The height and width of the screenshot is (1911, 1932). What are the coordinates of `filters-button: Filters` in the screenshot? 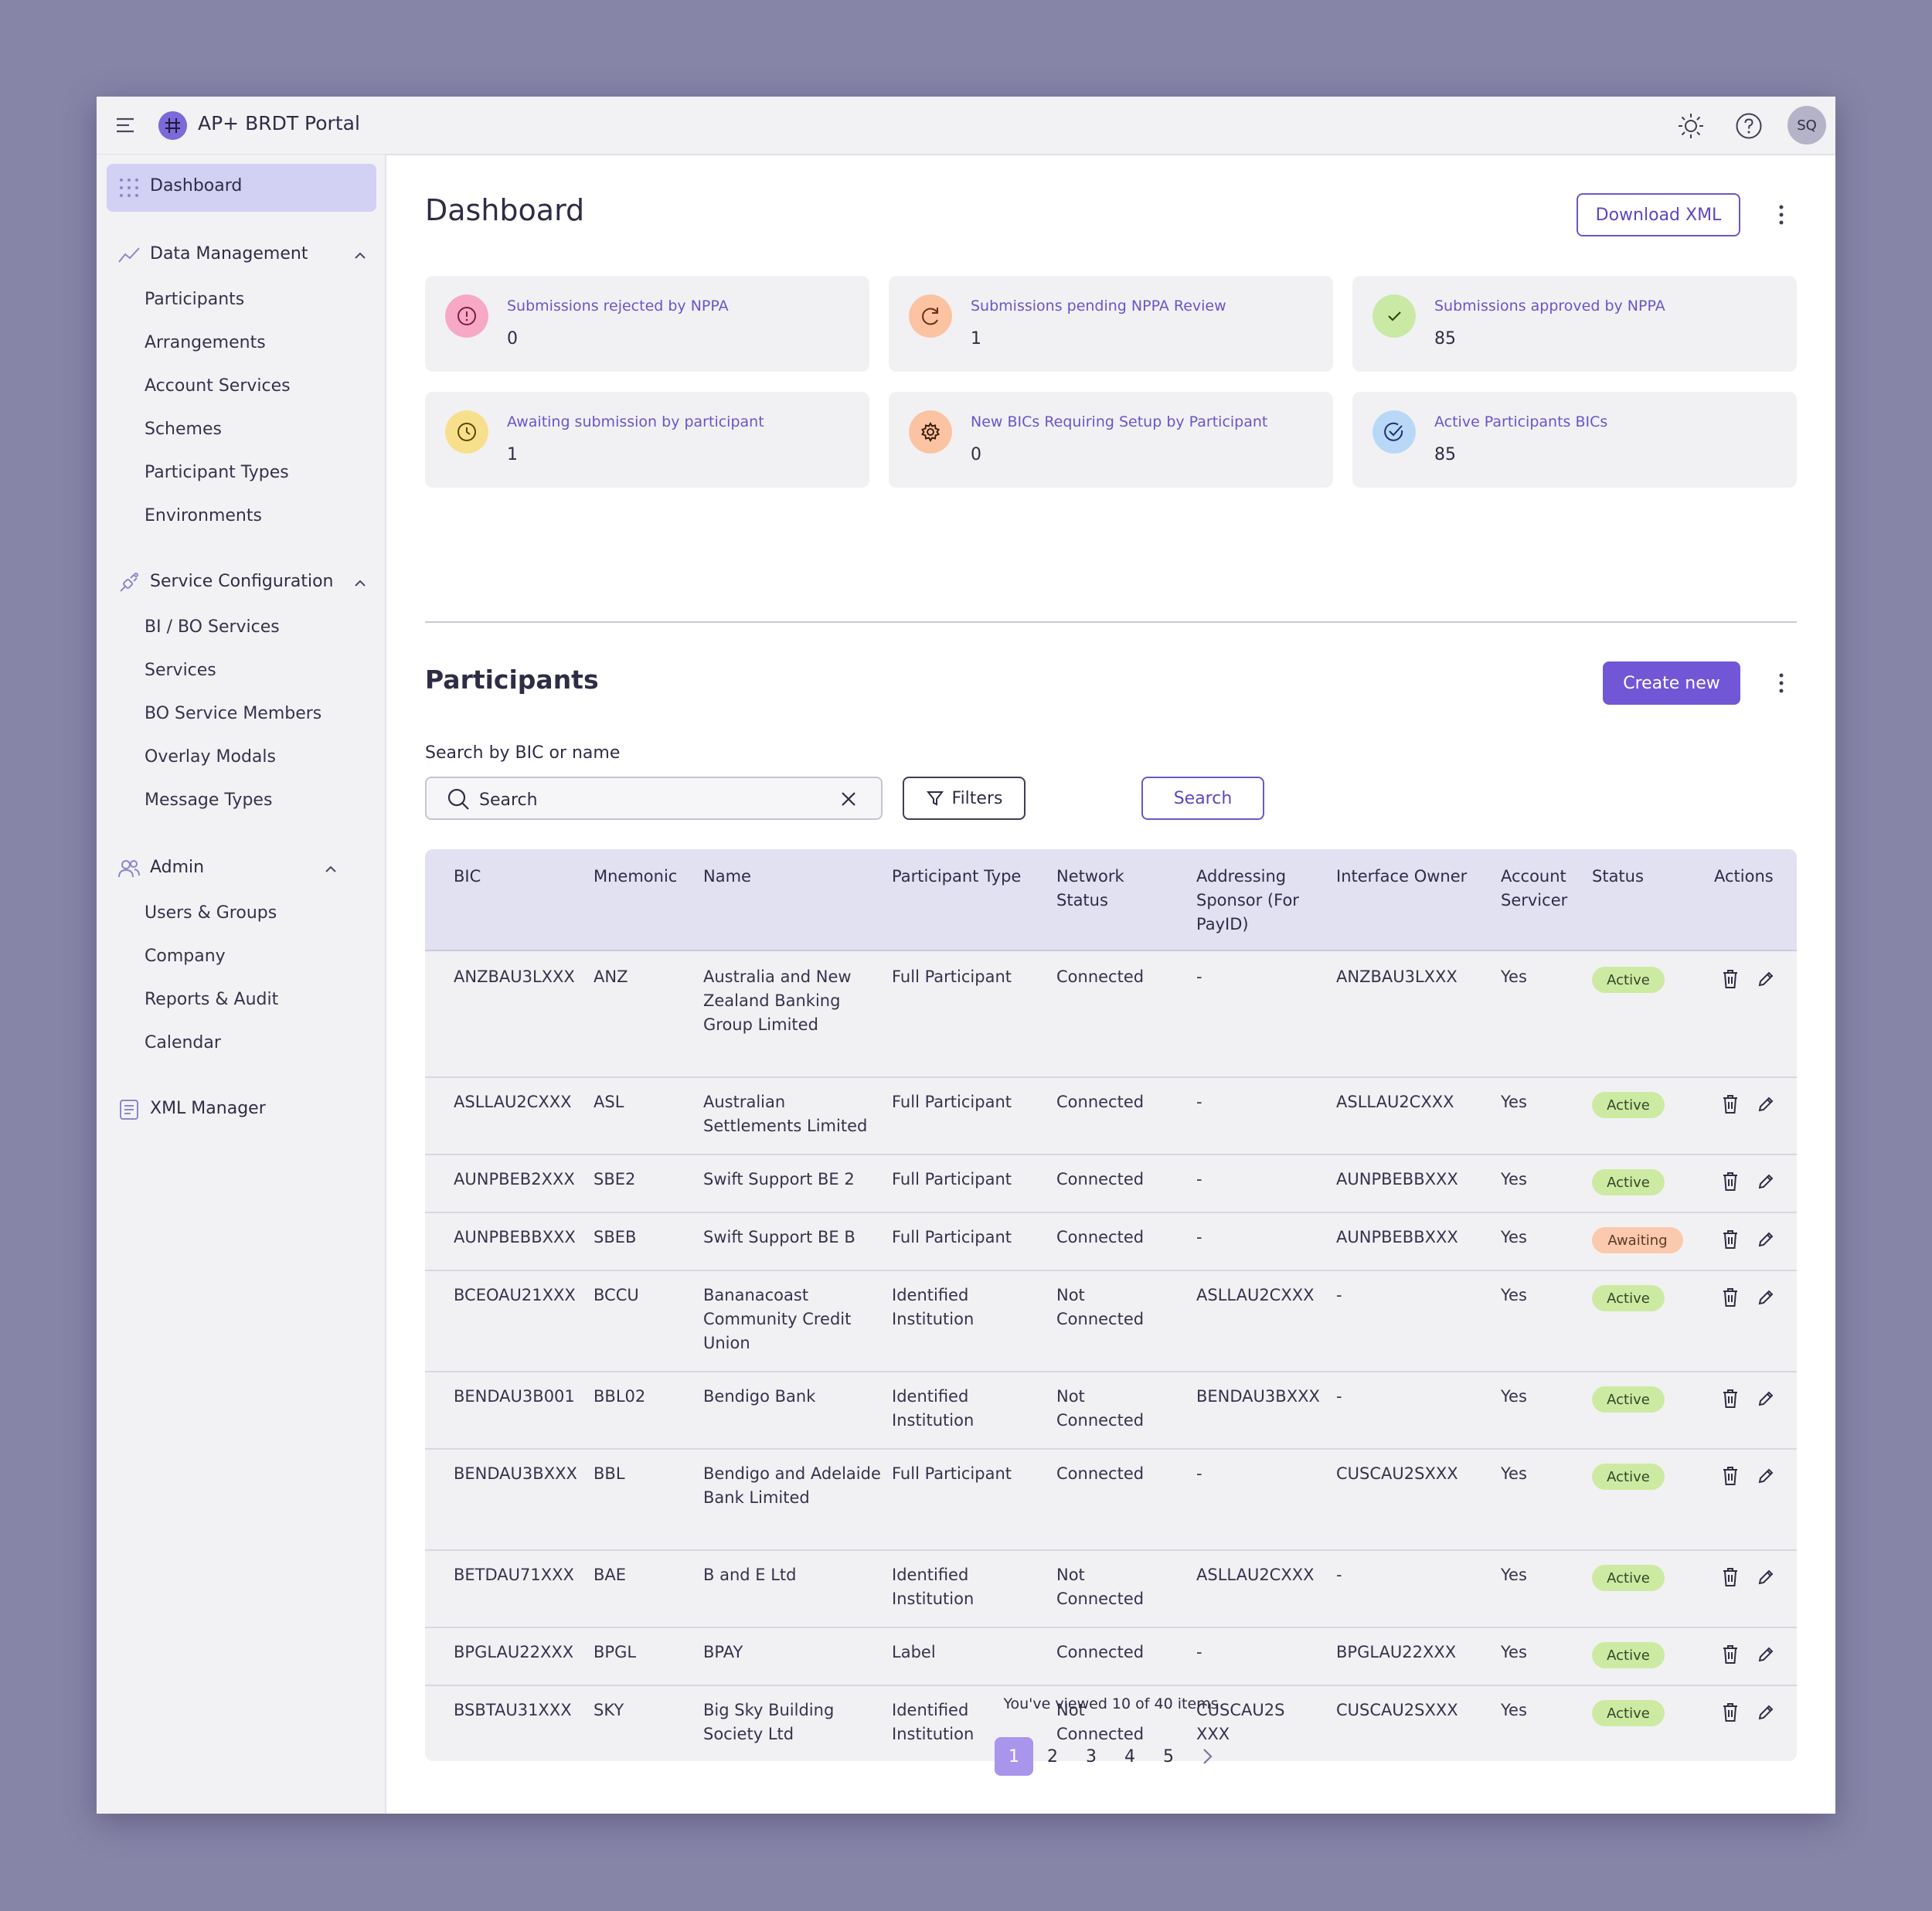 It's located at (964, 798).